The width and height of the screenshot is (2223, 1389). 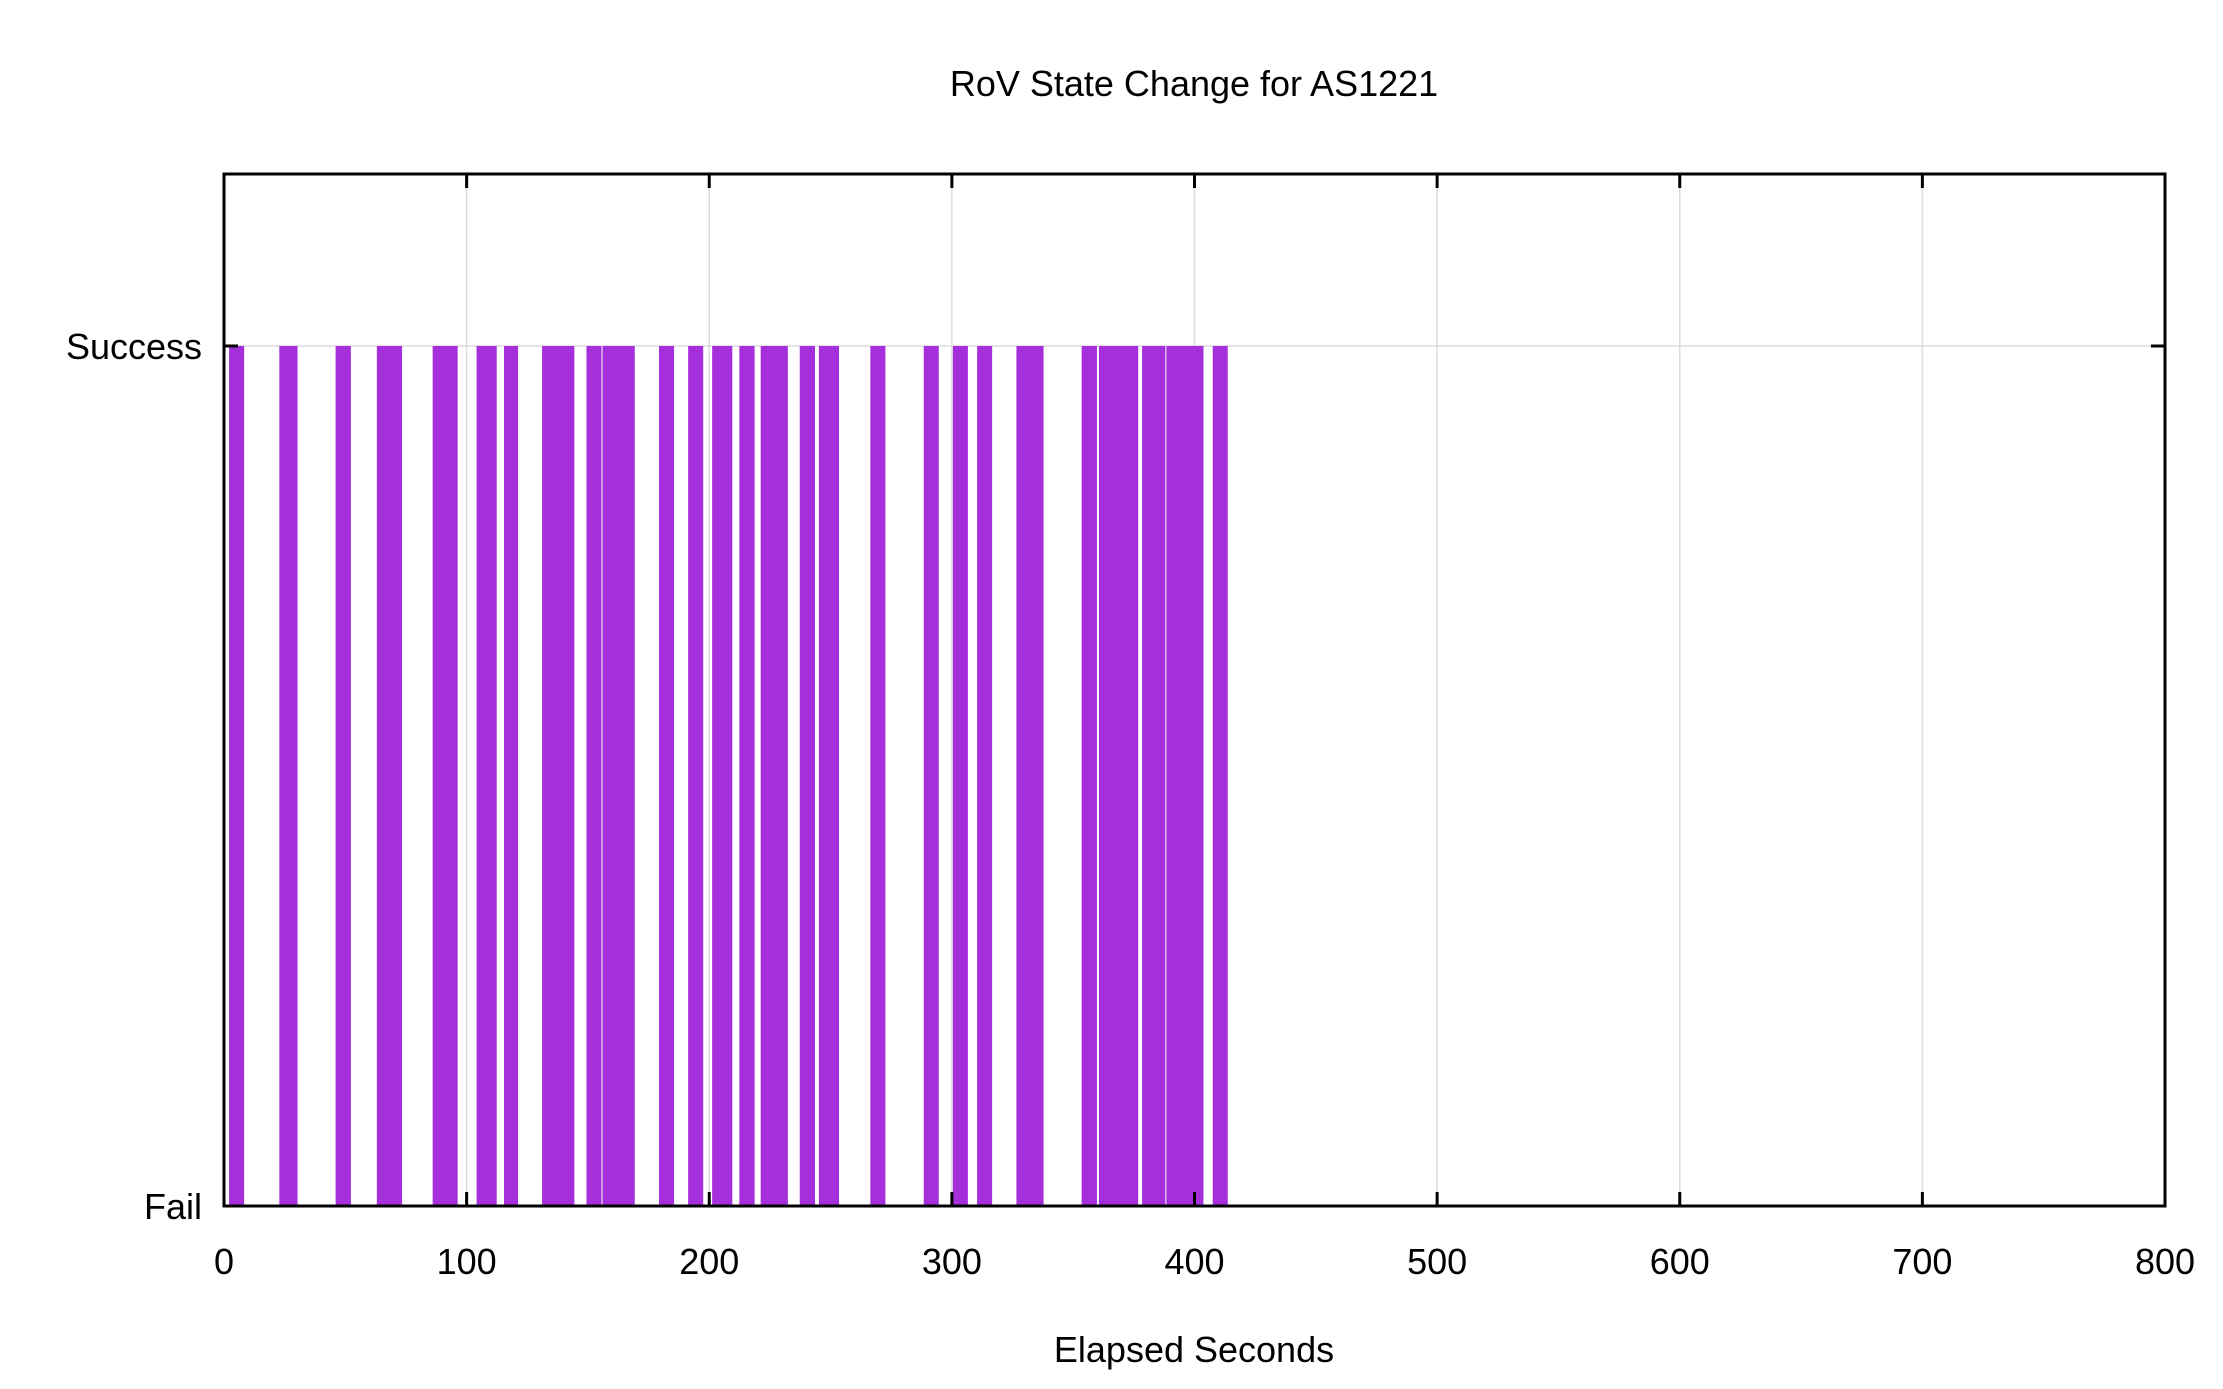 I want to click on x-tick-label: 100, so click(x=467, y=1261).